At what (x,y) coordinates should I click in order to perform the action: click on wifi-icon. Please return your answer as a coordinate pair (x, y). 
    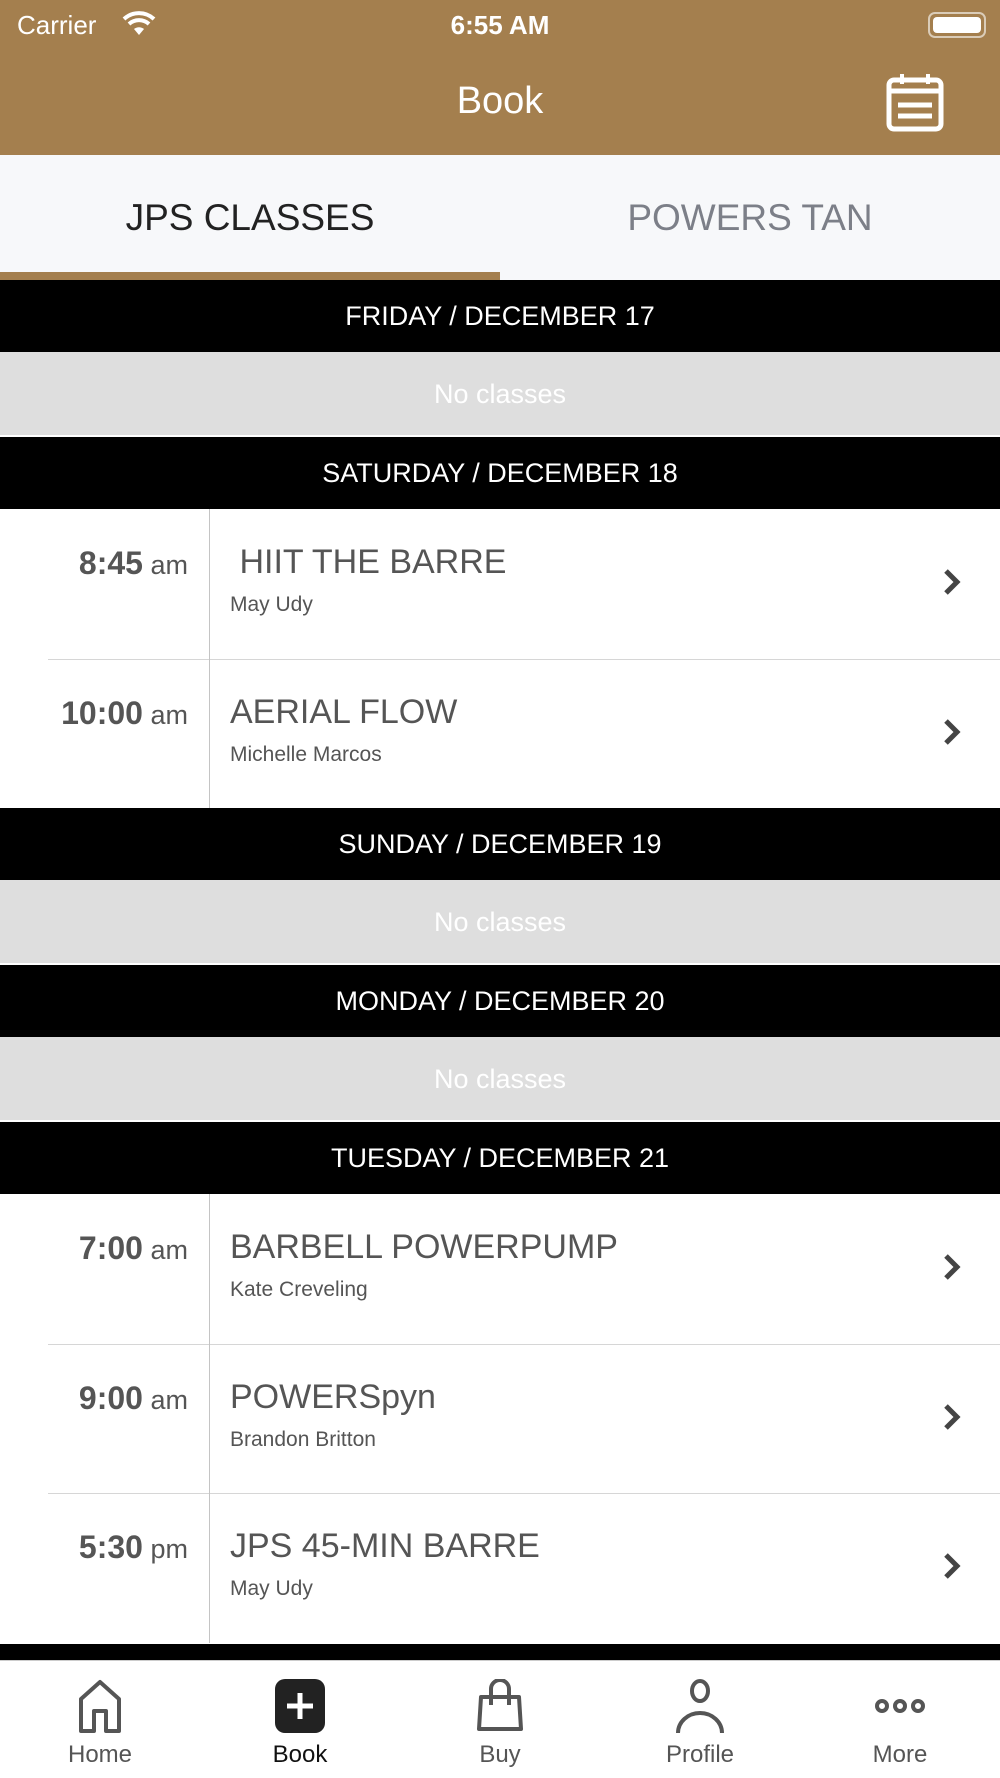
    Looking at the image, I should click on (139, 23).